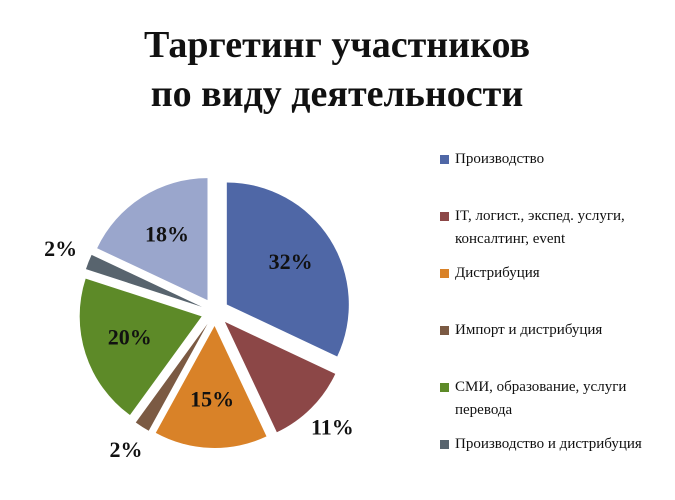 This screenshot has height=500, width=675. Describe the element at coordinates (541, 398) in the screenshot. I see `legend-label: СМИ, образование, услуги перевода` at that location.